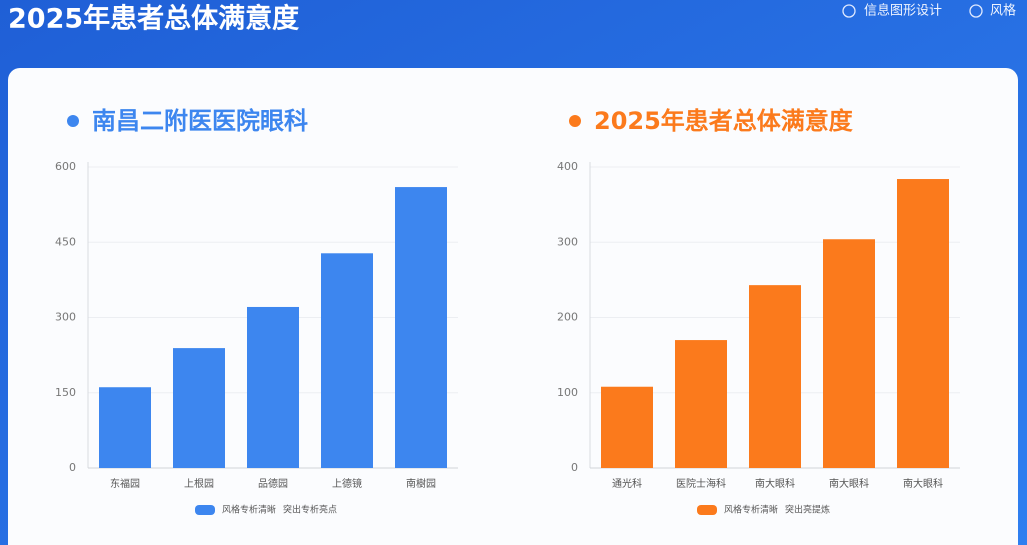 The image size is (1027, 545). Describe the element at coordinates (567, 317) in the screenshot. I see `y-tick-label: 200` at that location.